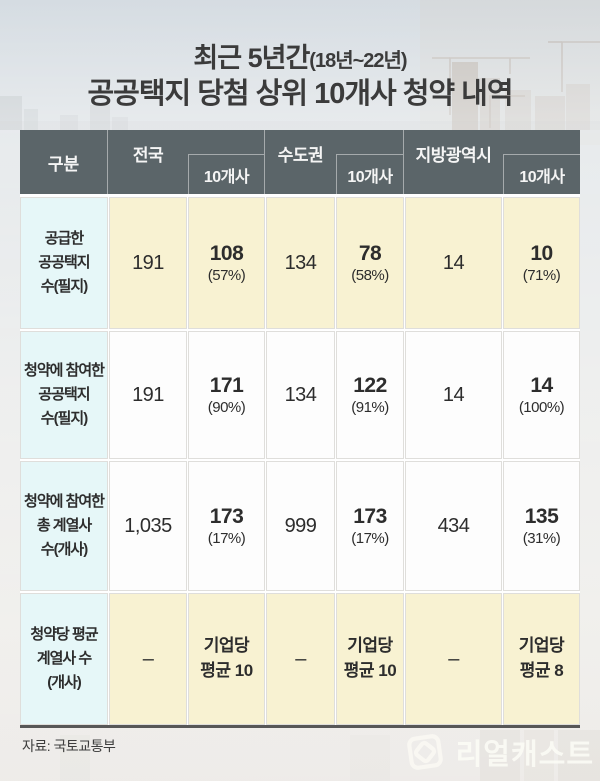  I want to click on cell-metro-cities: 434, so click(453, 526).